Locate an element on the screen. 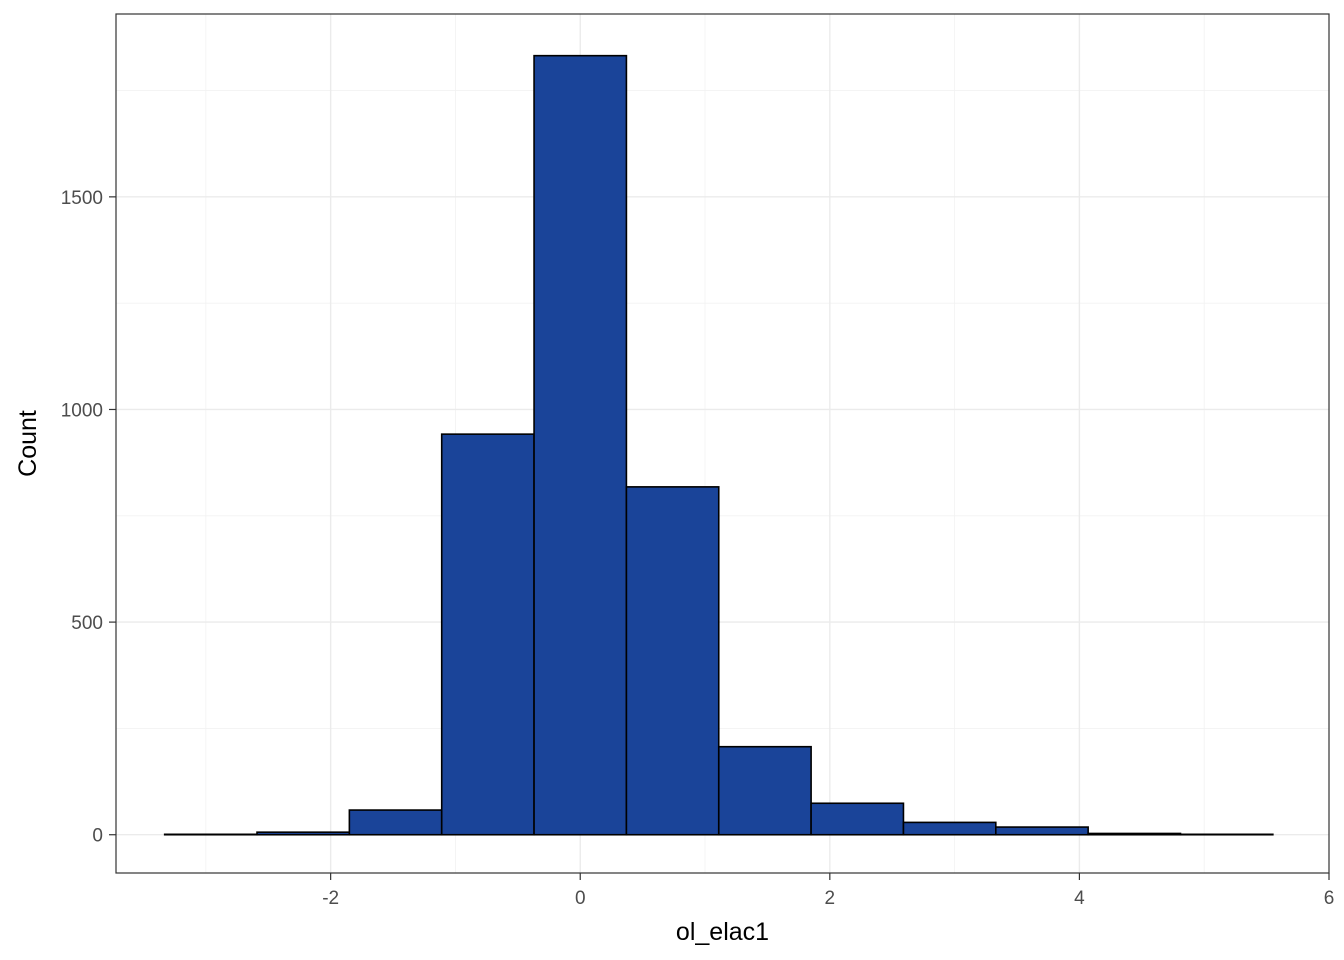 The height and width of the screenshot is (960, 1344). x-tick-label: -2 is located at coordinates (330, 898).